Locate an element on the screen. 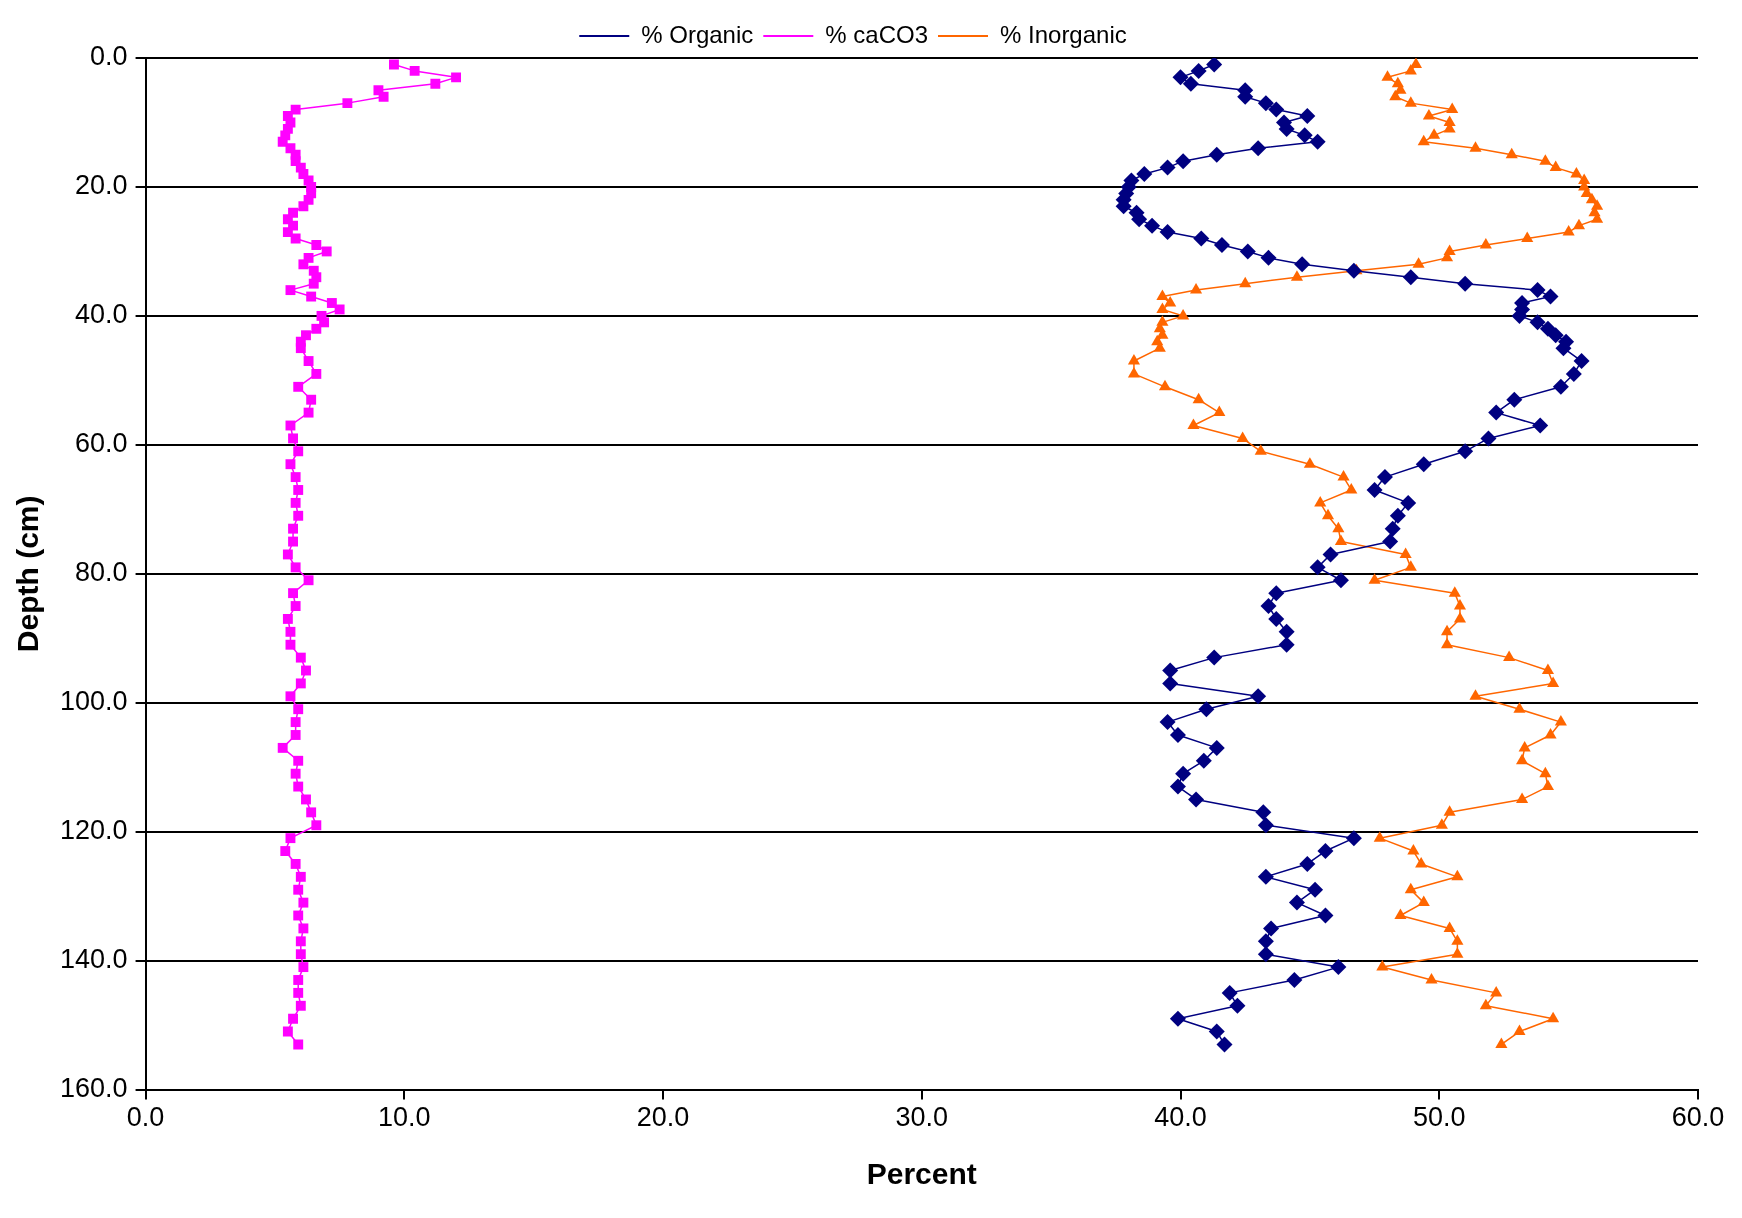 This screenshot has height=1218, width=1742. y-tick-label: 160.0 is located at coordinates (93, 1088).